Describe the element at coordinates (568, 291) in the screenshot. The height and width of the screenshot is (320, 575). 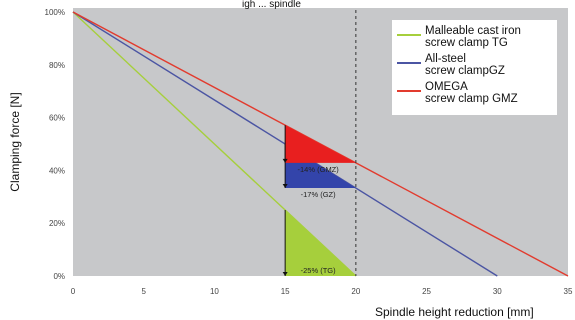
I see `x-tick-35: 35` at that location.